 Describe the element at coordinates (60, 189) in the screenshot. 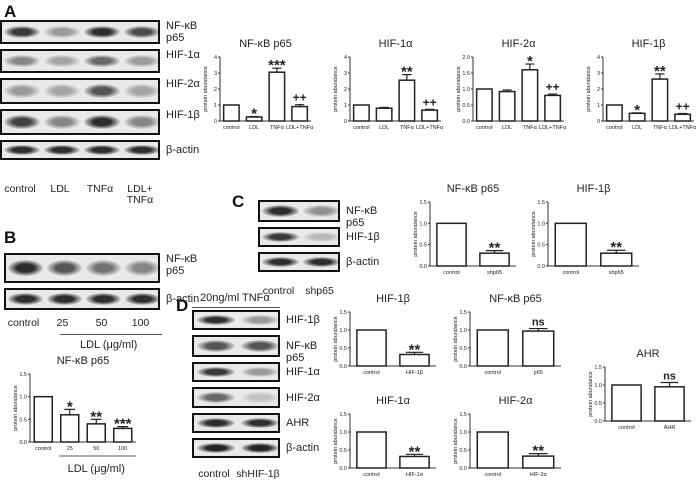

I see `lane-label: LDL` at that location.